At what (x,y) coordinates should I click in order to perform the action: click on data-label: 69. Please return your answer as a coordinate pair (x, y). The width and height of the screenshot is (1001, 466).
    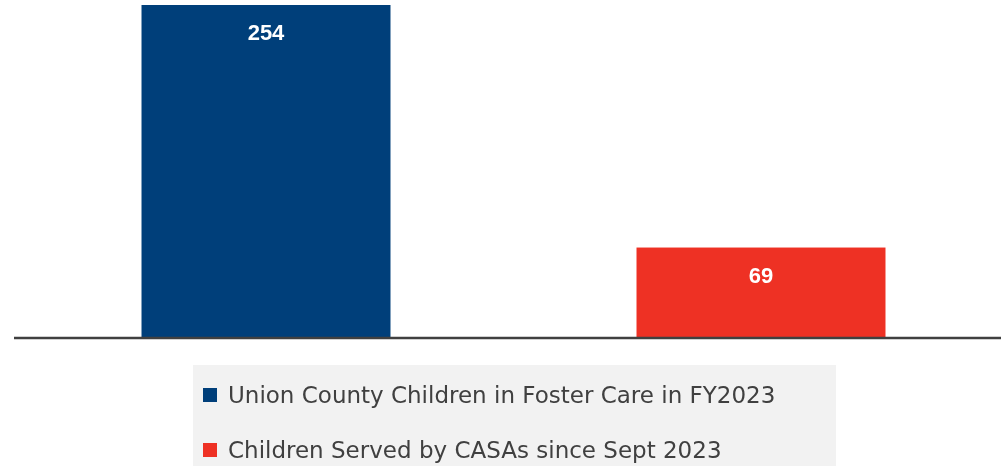
    Looking at the image, I should click on (761, 275).